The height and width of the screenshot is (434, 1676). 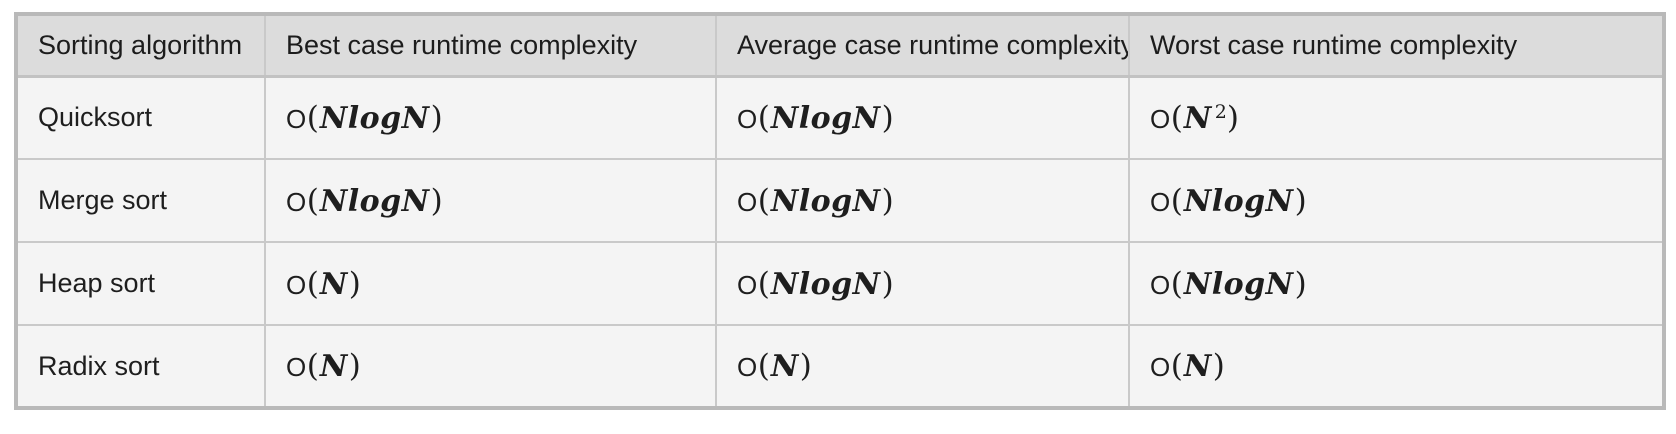 I want to click on algorithm-name: Radix sort, so click(x=140, y=366).